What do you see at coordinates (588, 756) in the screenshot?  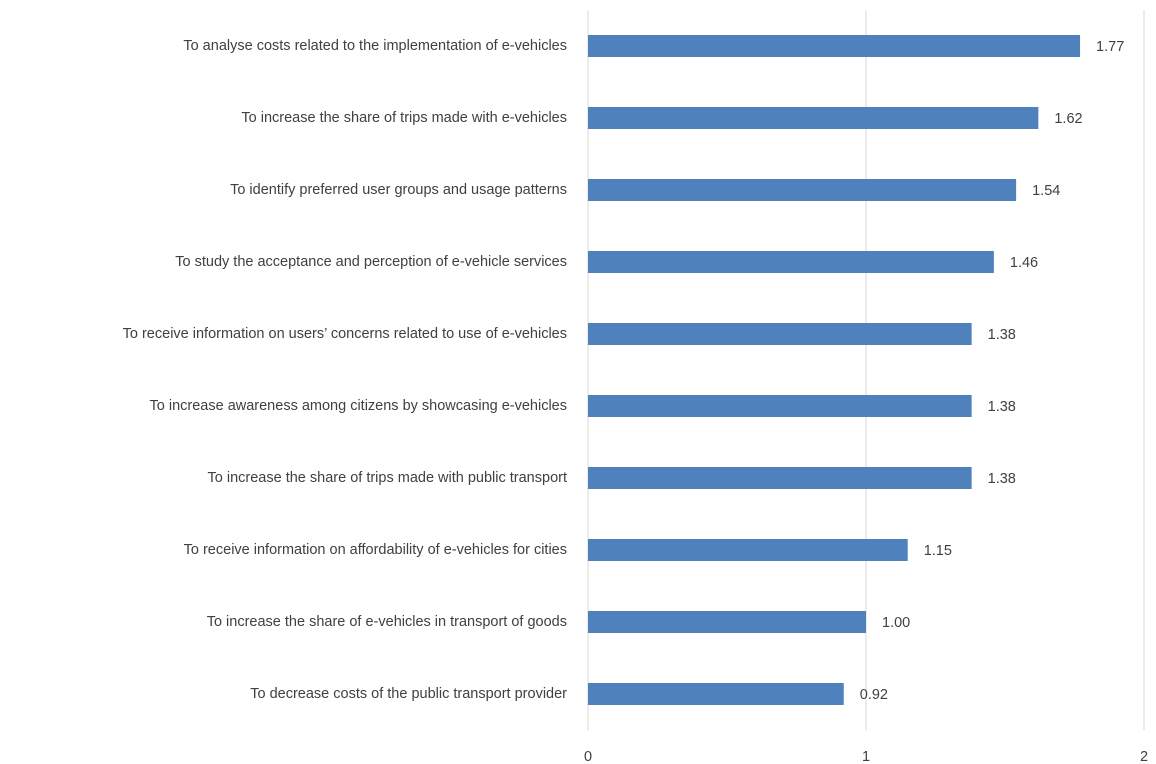 I see `x-tick-label: 0` at bounding box center [588, 756].